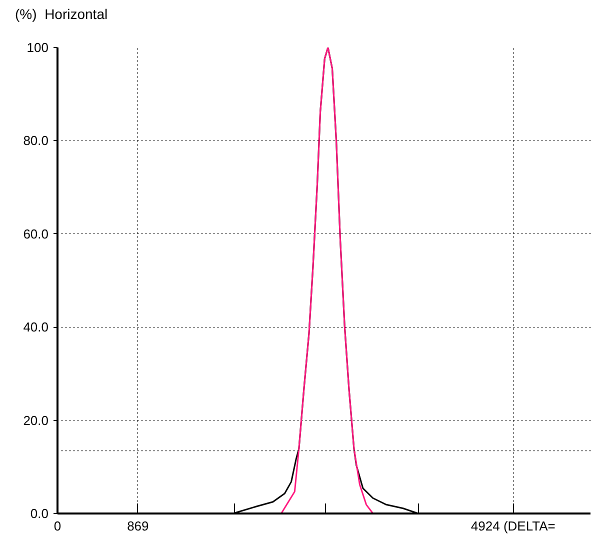  Describe the element at coordinates (37, 47) in the screenshot. I see `y-tick-label: 100` at that location.